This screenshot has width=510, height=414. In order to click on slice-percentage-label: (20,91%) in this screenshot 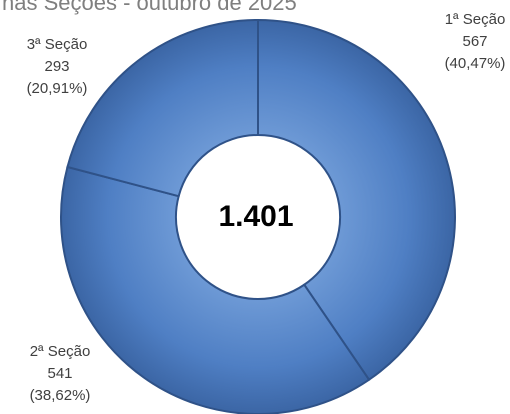, I will do `click(57, 88)`.